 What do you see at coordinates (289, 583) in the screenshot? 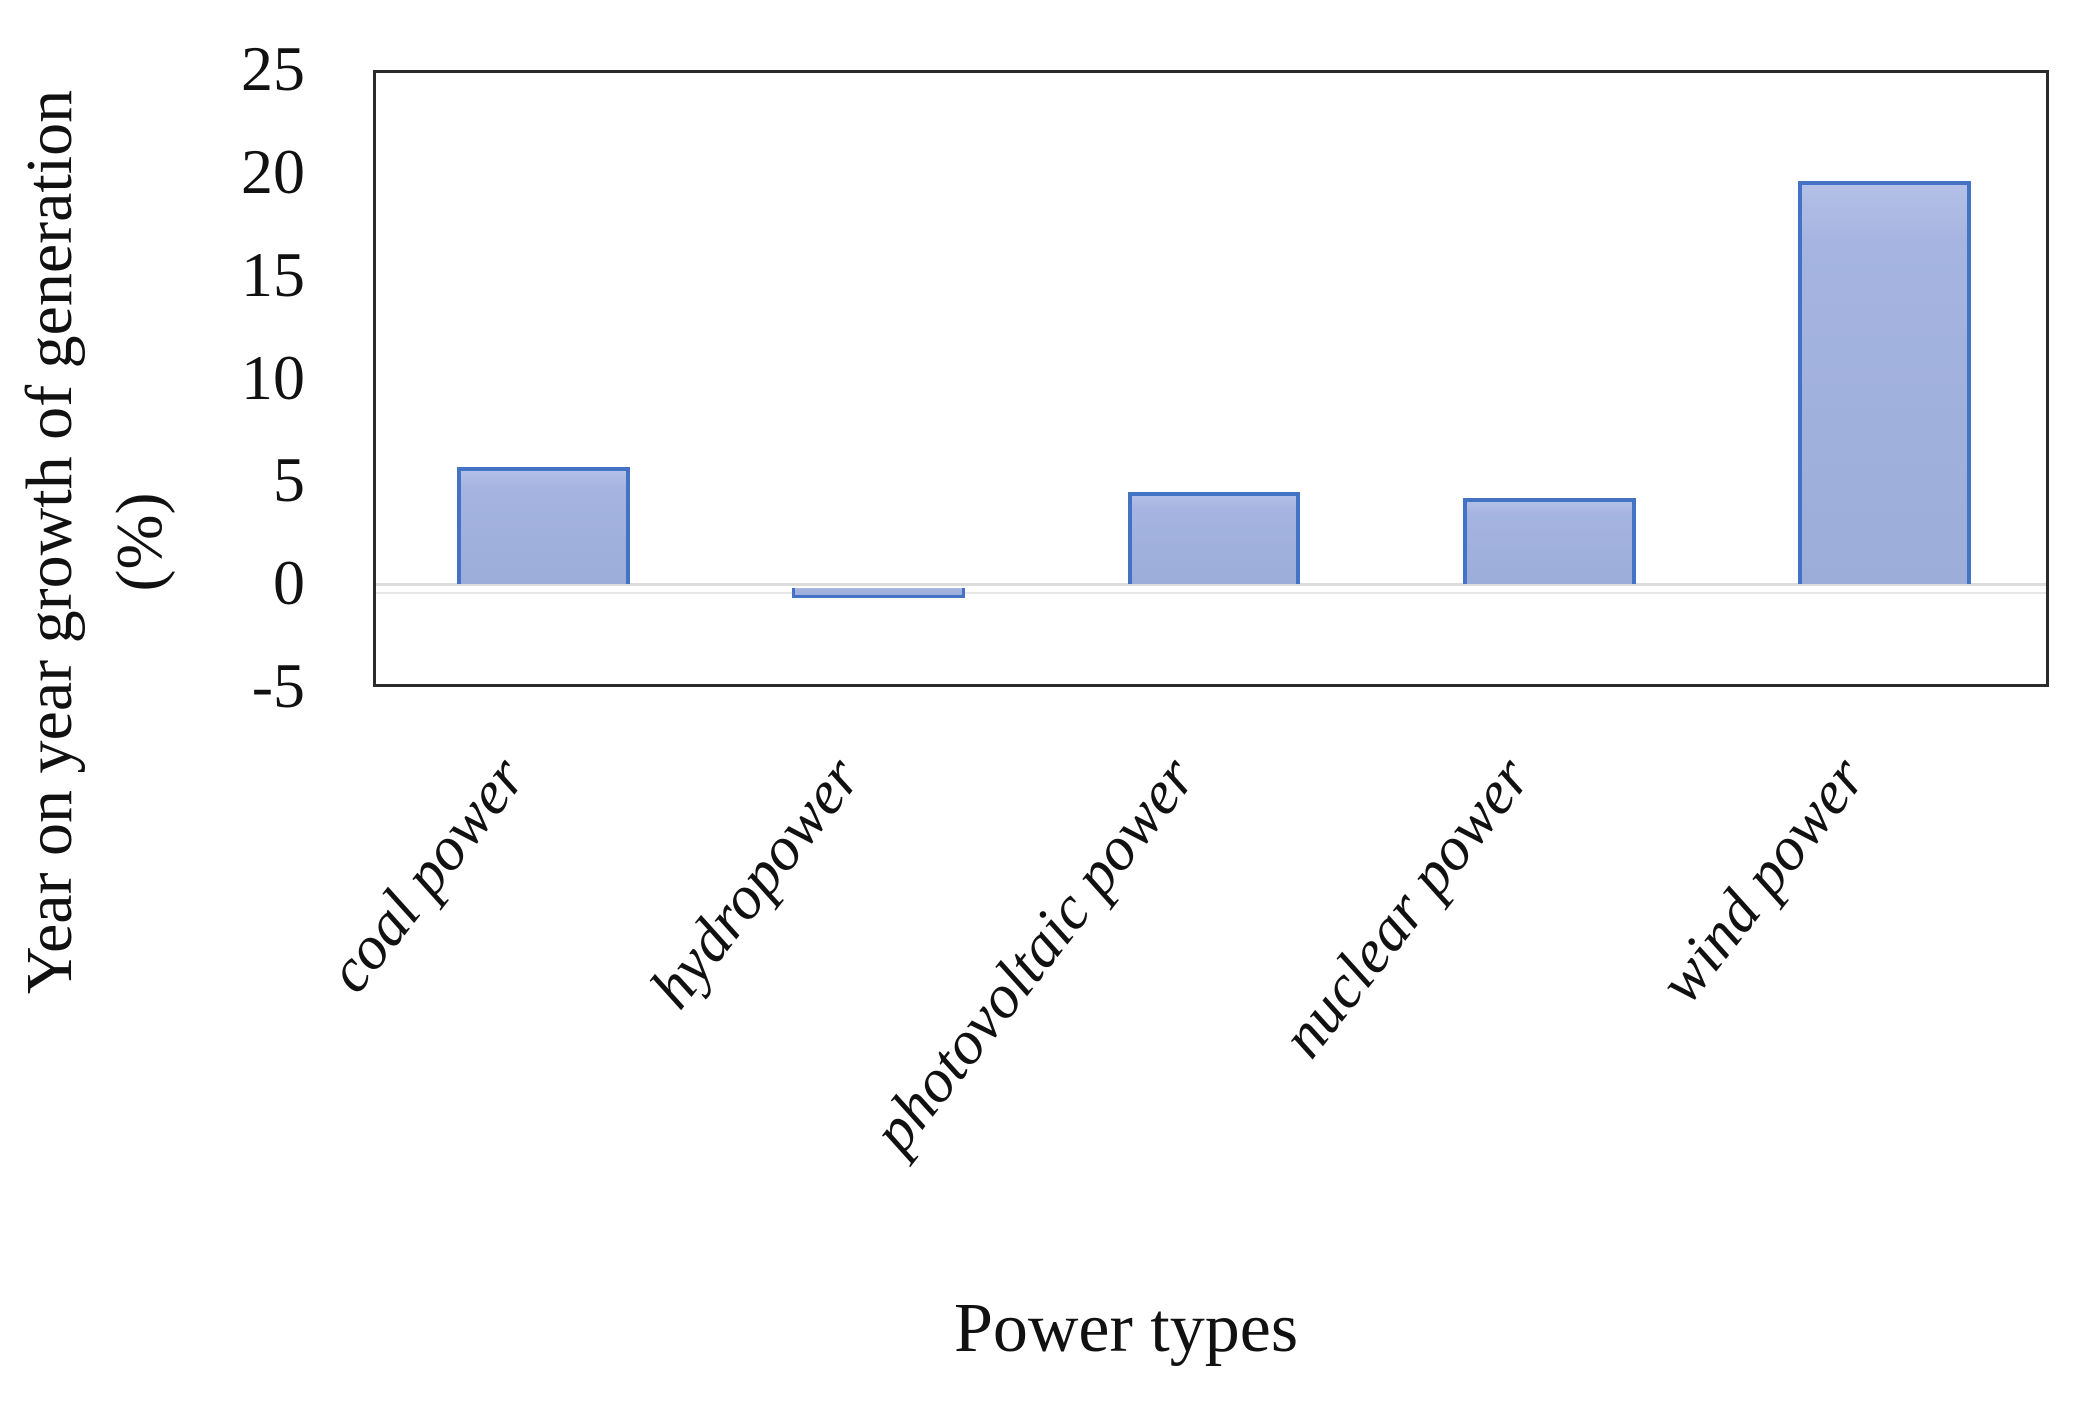
I see `y-tick-label-0: 0` at bounding box center [289, 583].